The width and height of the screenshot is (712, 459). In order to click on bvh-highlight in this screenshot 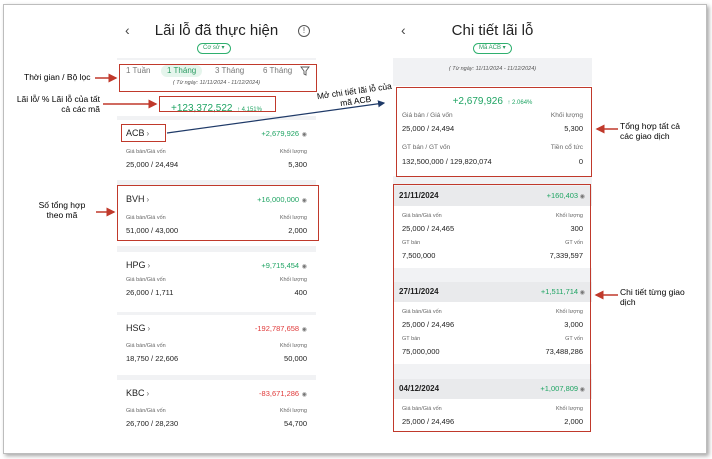, I will do `click(218, 213)`.